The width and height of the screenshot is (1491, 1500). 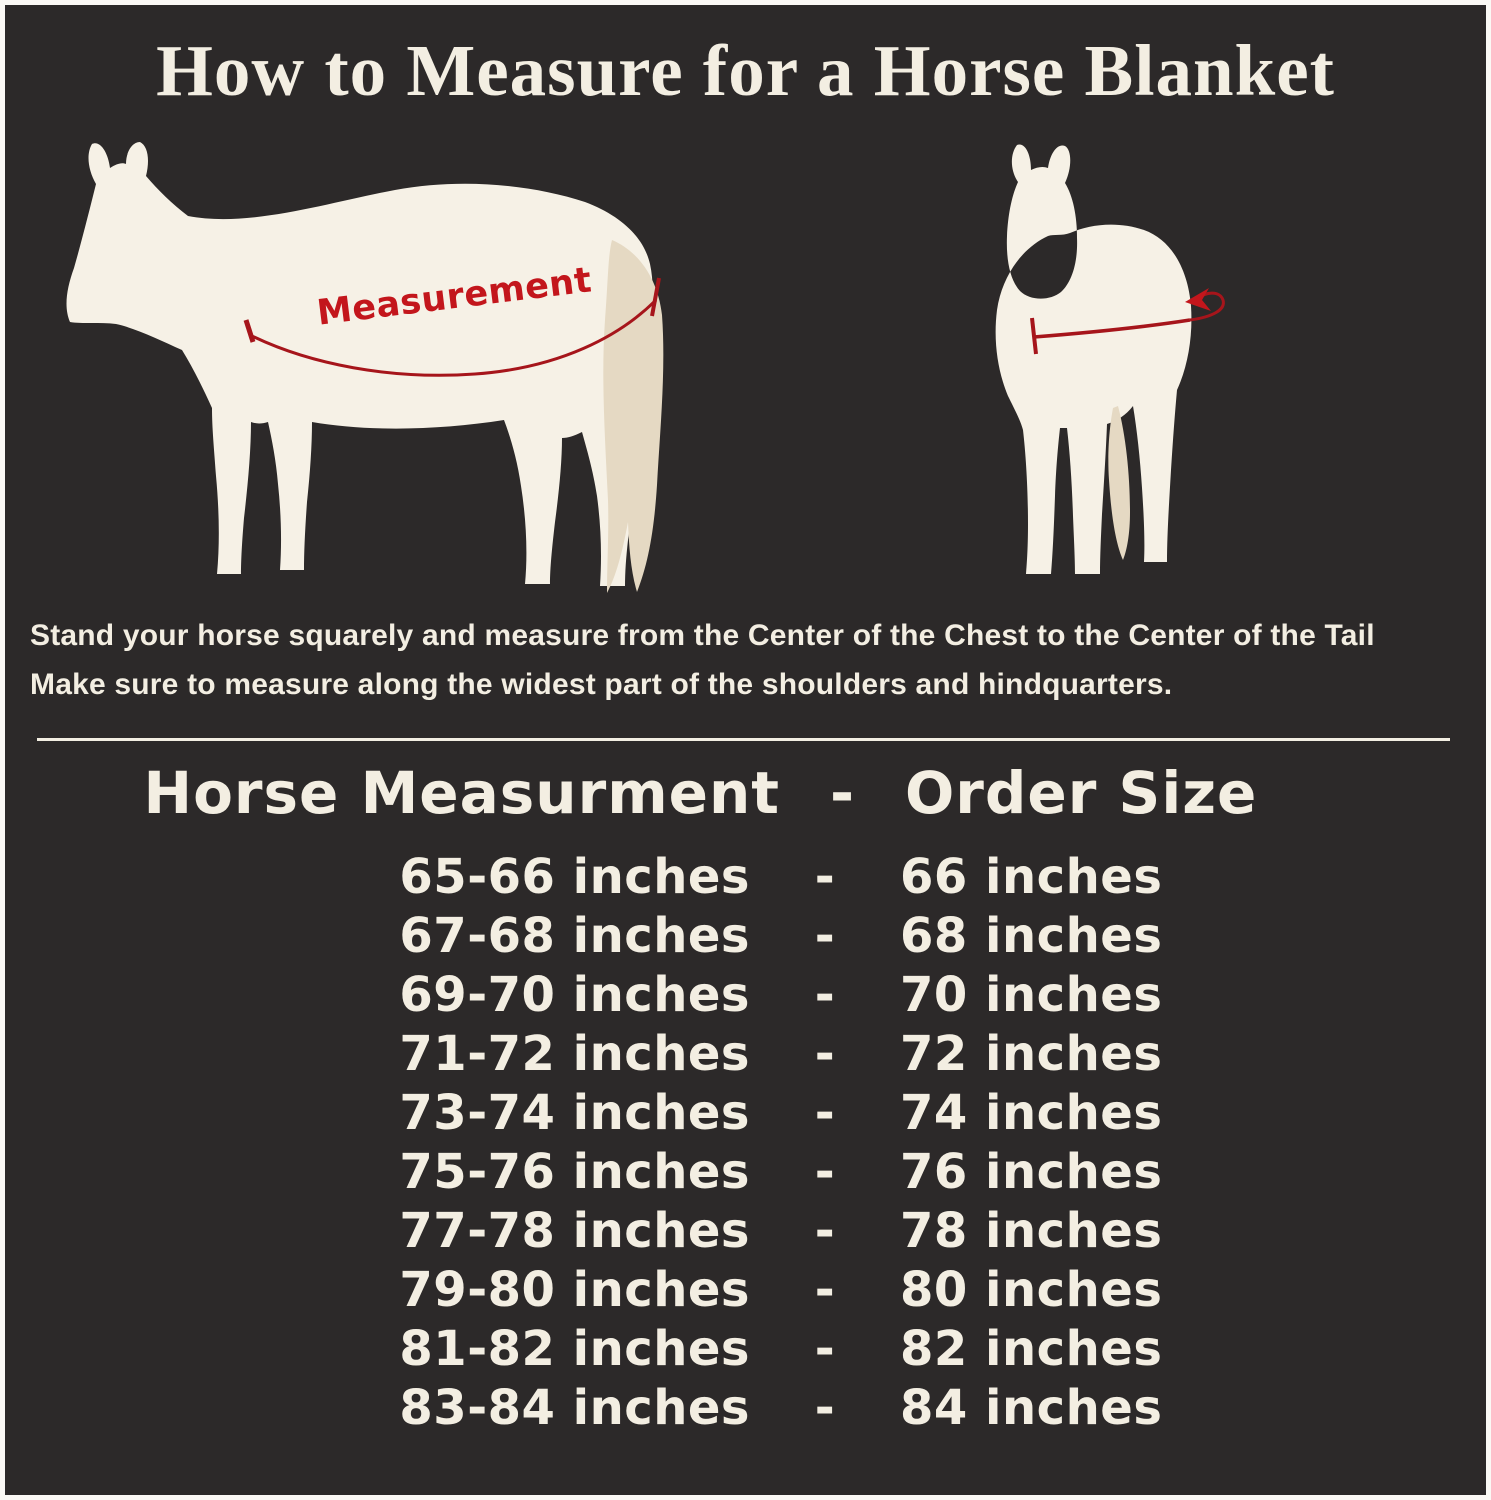 I want to click on table-row: 69-70 inches - 70 inches, so click(x=745, y=994).